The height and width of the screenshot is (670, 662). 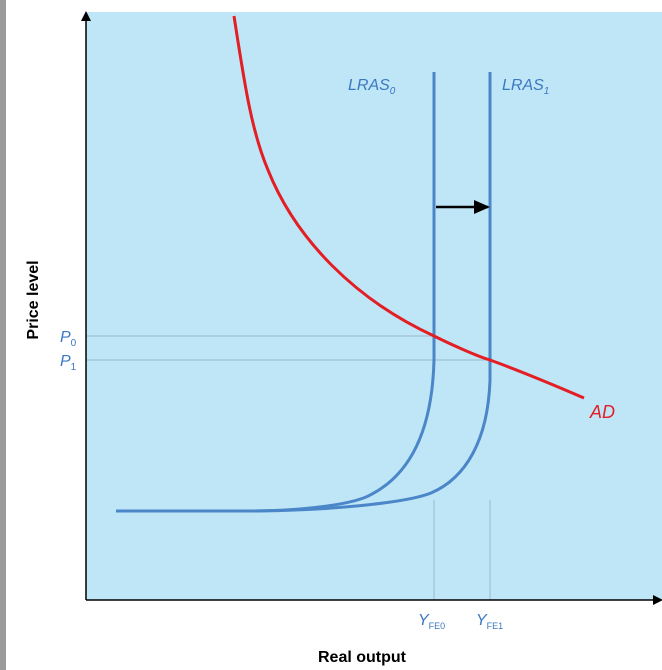 I want to click on yfe1-label: YFE1, so click(x=489, y=621).